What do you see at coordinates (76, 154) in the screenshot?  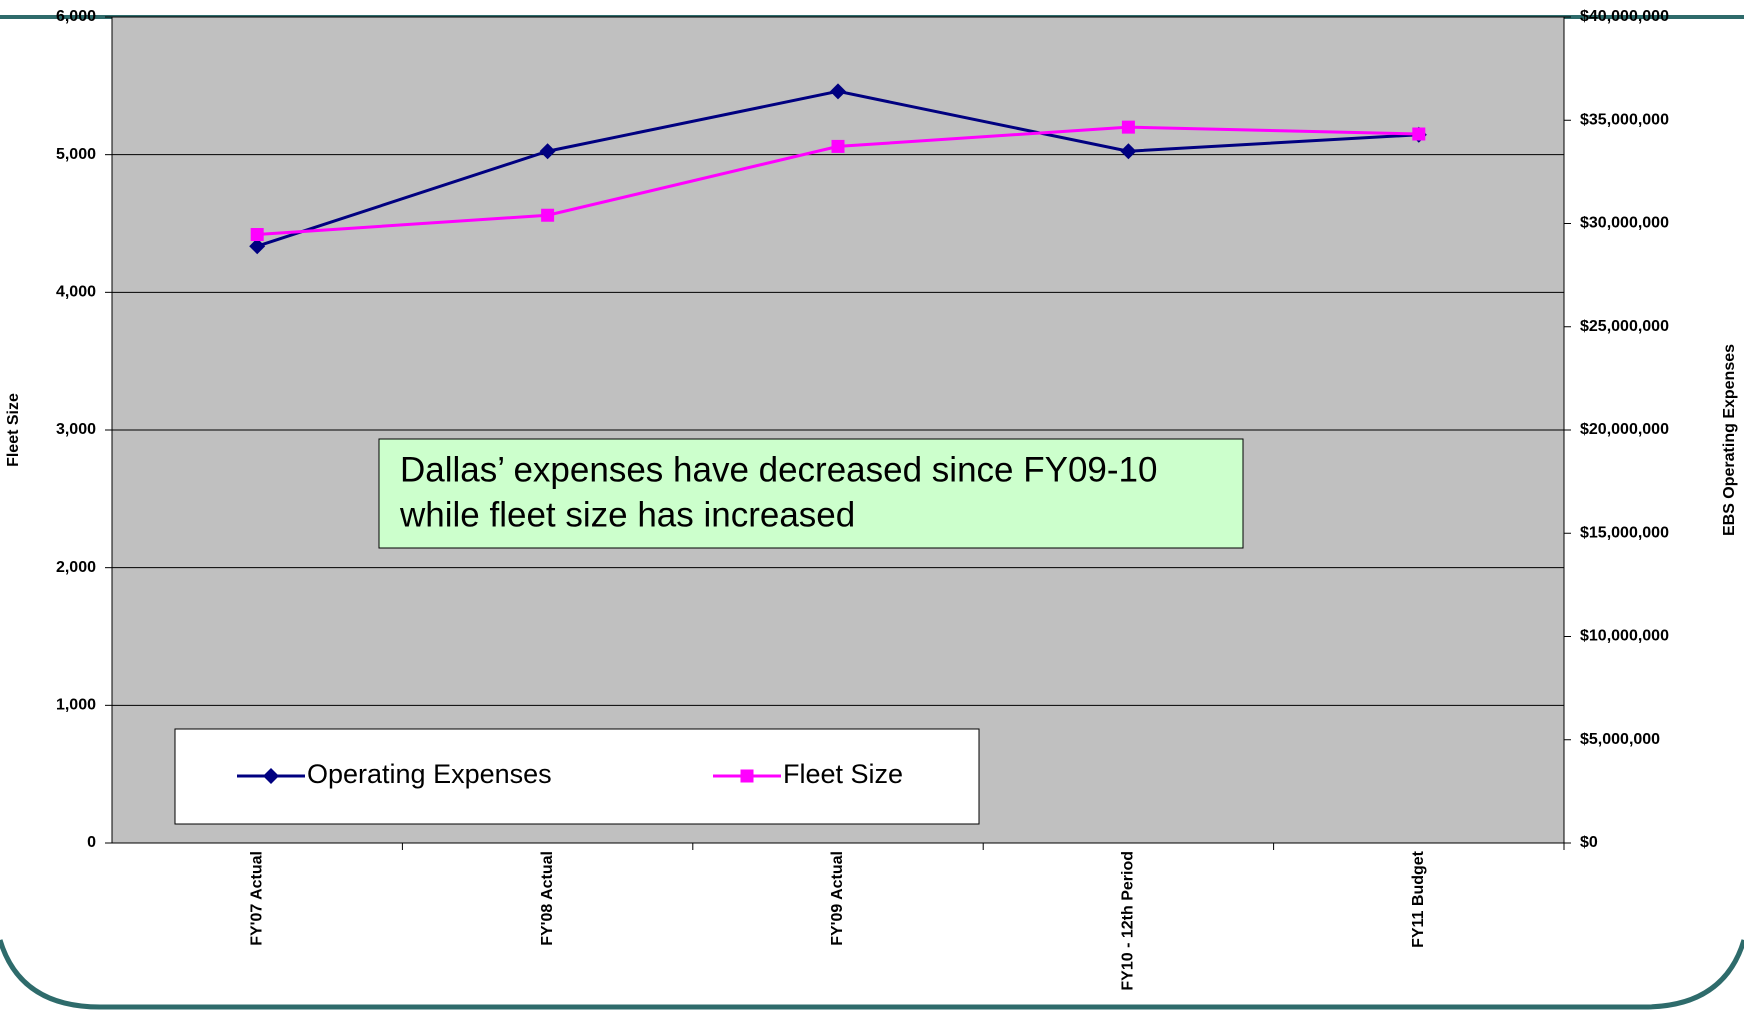 I see `y-tick-label: 5,000` at bounding box center [76, 154].